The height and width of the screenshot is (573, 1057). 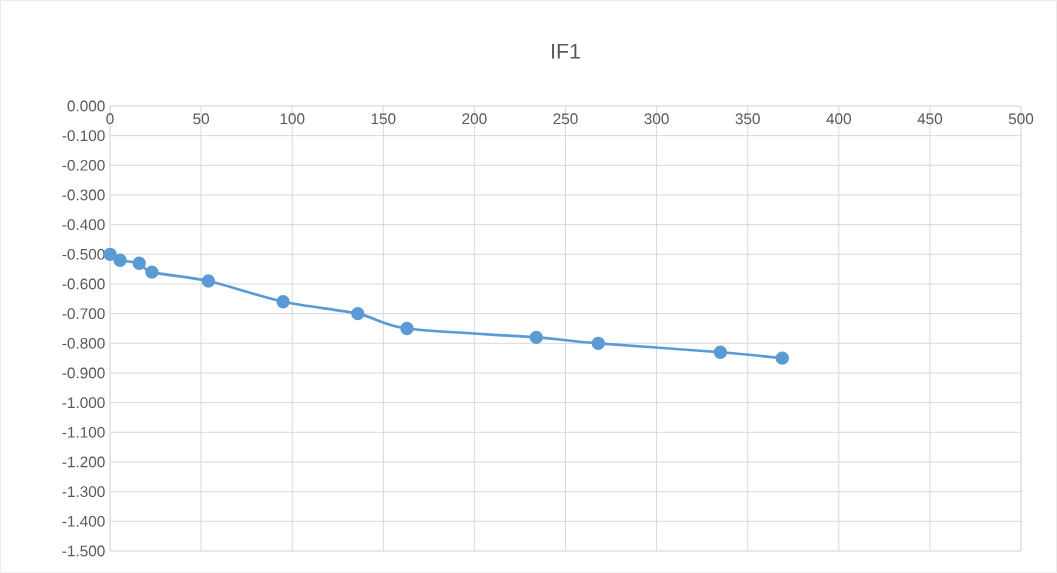 I want to click on y-tick-label: -0.500, so click(x=83, y=254).